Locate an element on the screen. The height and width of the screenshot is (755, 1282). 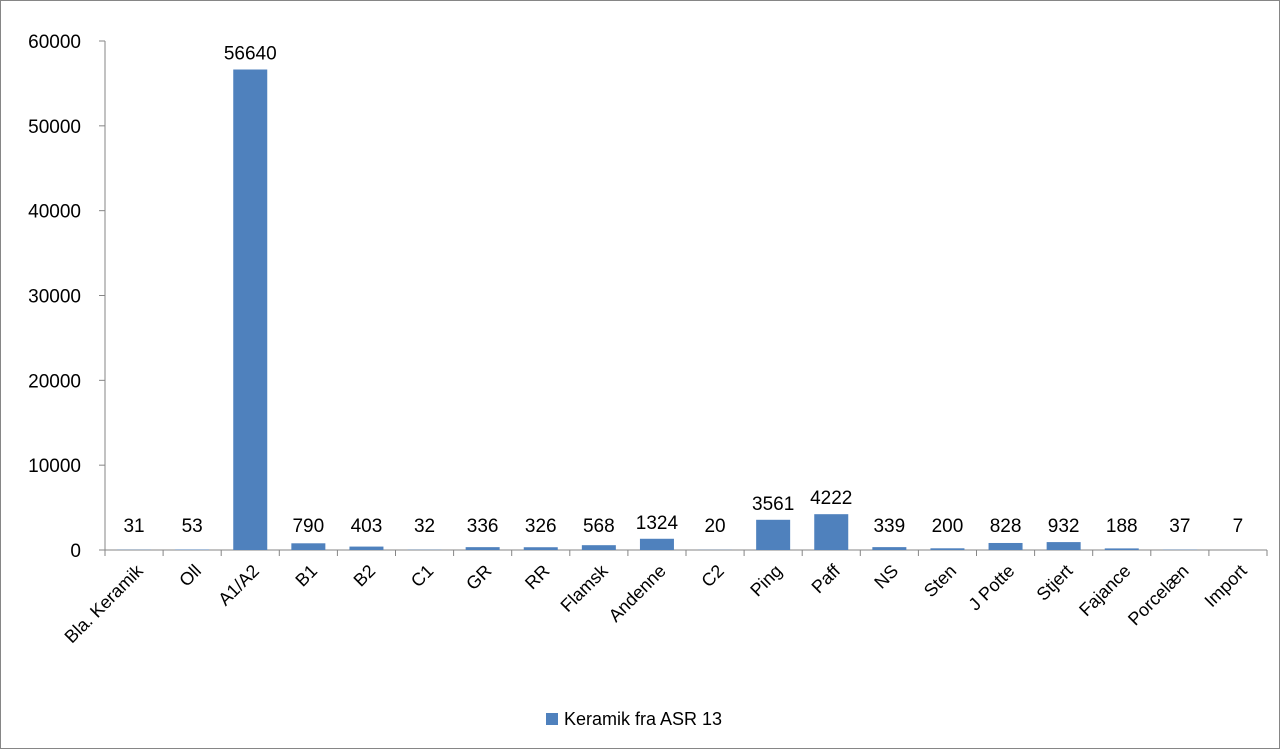
data-label: 326 is located at coordinates (541, 526).